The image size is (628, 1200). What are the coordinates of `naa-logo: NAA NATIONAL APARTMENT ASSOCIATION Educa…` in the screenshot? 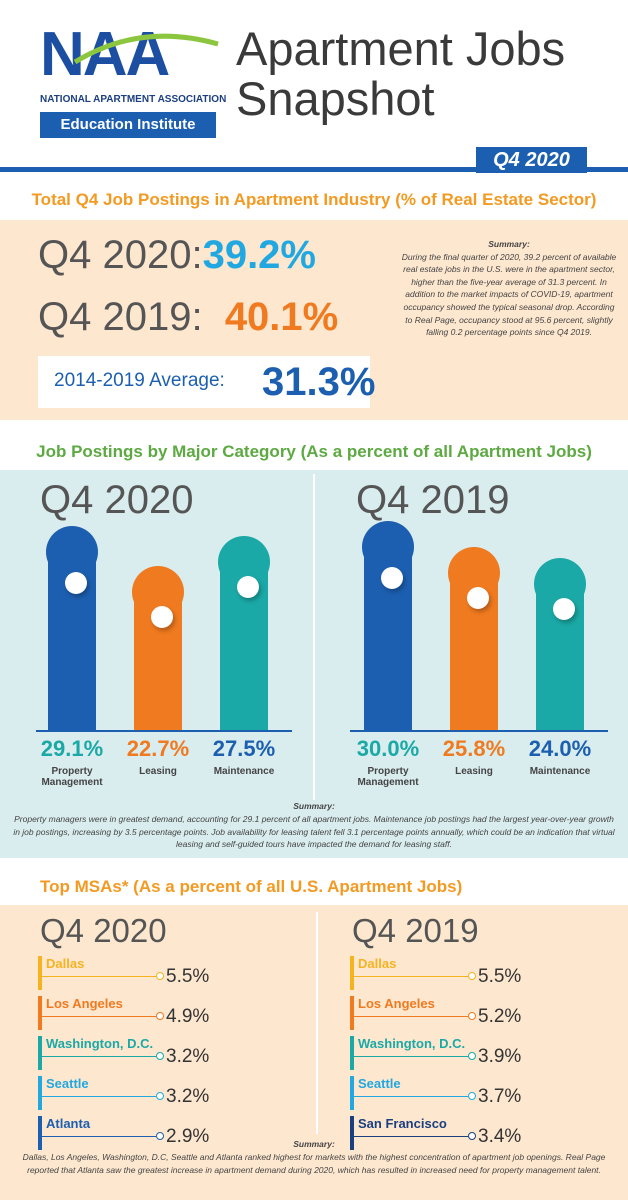 It's located at (133, 80).